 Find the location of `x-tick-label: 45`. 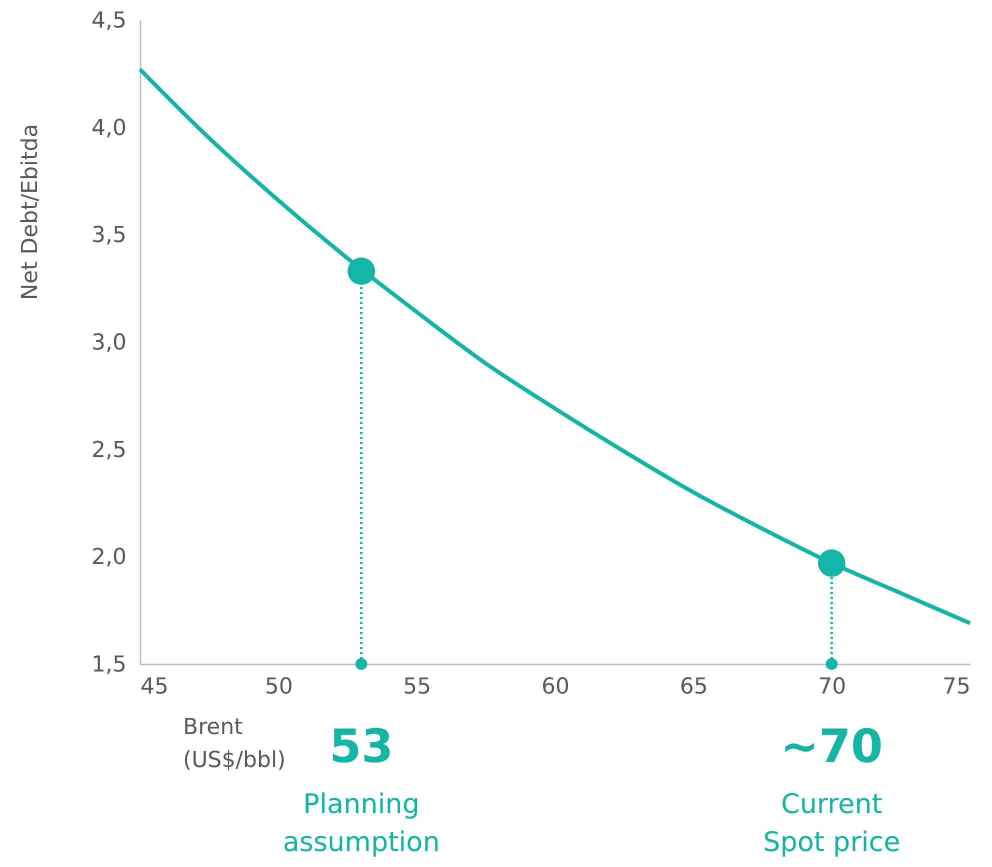

x-tick-label: 45 is located at coordinates (154, 687).